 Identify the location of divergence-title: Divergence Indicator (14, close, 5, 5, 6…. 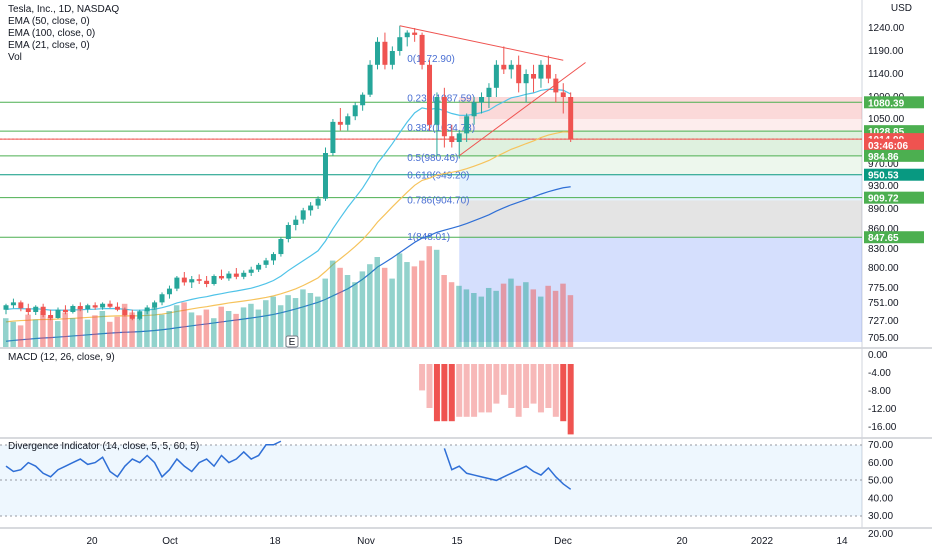
(104, 446).